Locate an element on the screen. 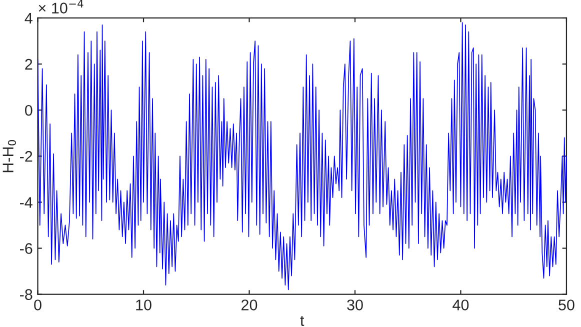 The image size is (581, 327). text: × 10$^{−4}$ is located at coordinates (61, 7).